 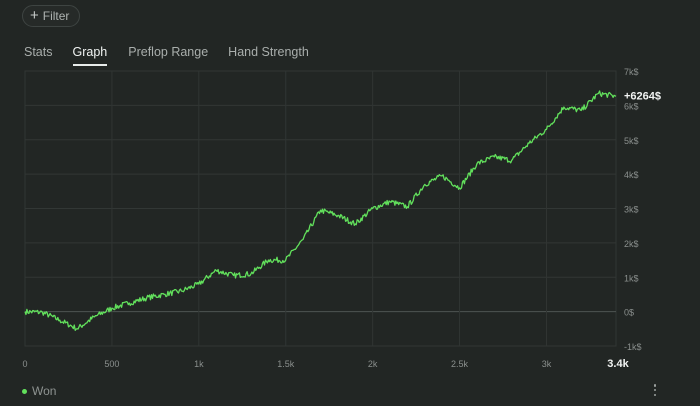 I want to click on tab-stats: Stats, so click(x=38, y=52).